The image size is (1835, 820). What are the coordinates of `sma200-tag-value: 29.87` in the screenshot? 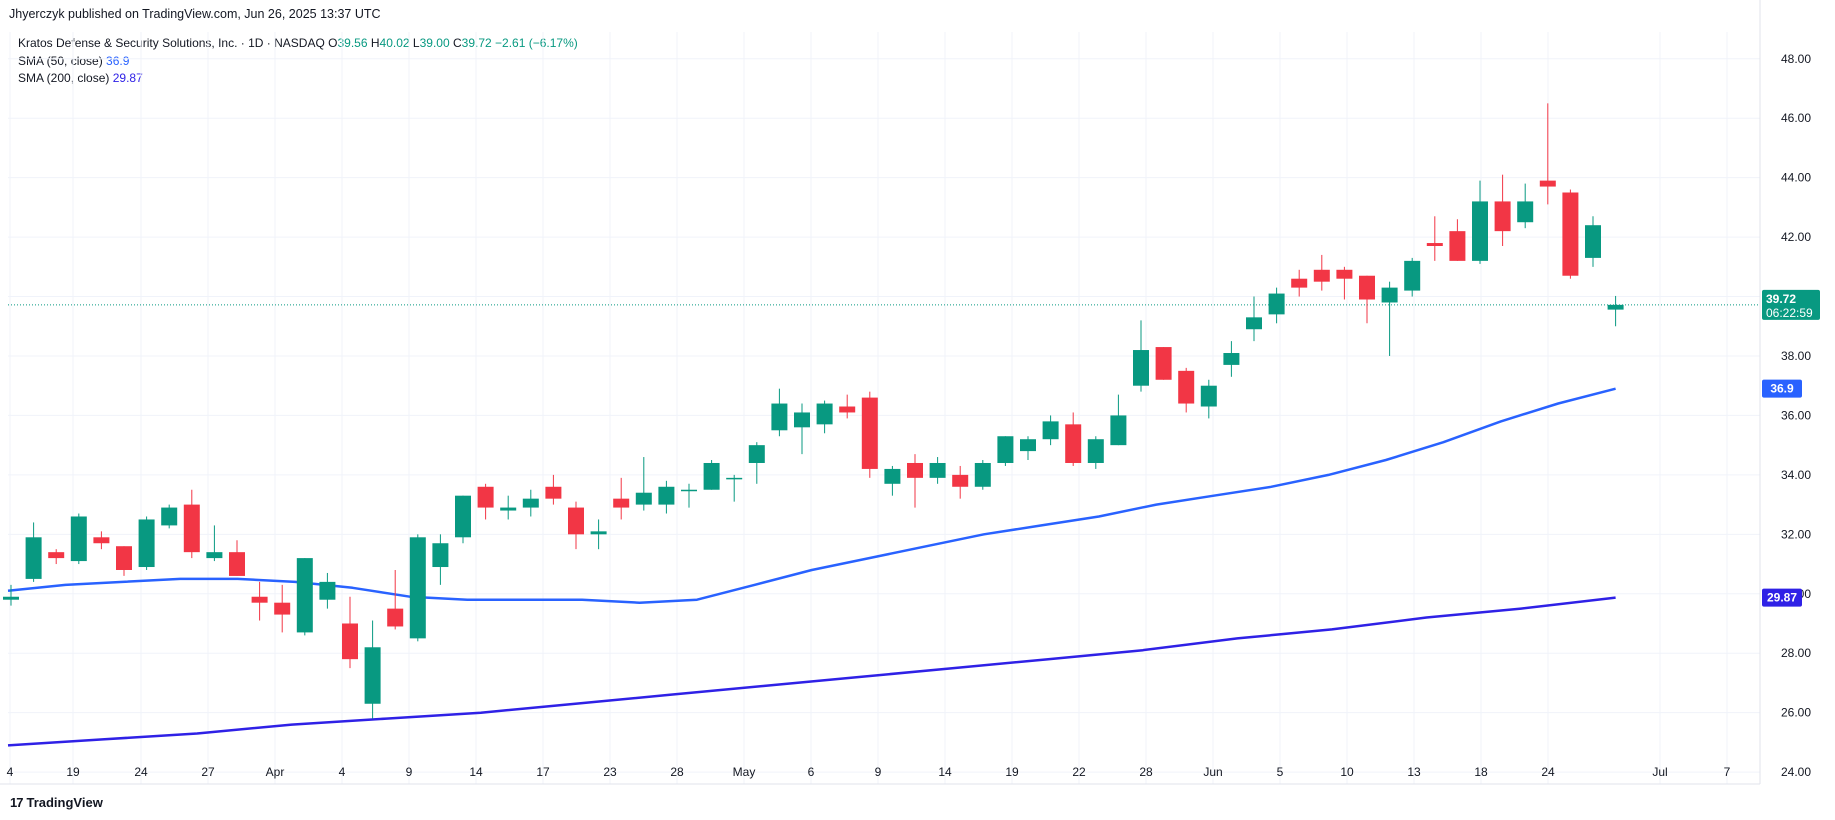 It's located at (1782, 598).